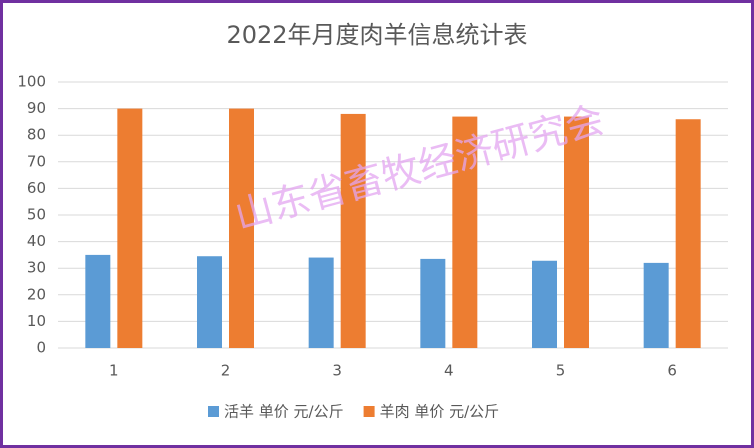  Describe the element at coordinates (36, 294) in the screenshot. I see `y-tick-label: 20` at that location.